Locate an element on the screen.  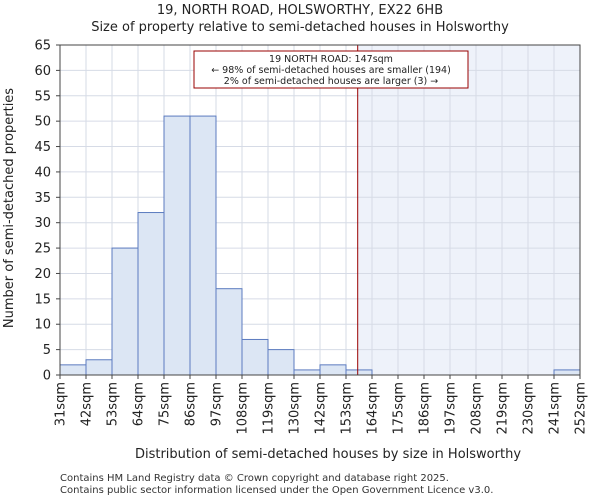
x-tick-label: 75sqm is located at coordinates (165, 404).